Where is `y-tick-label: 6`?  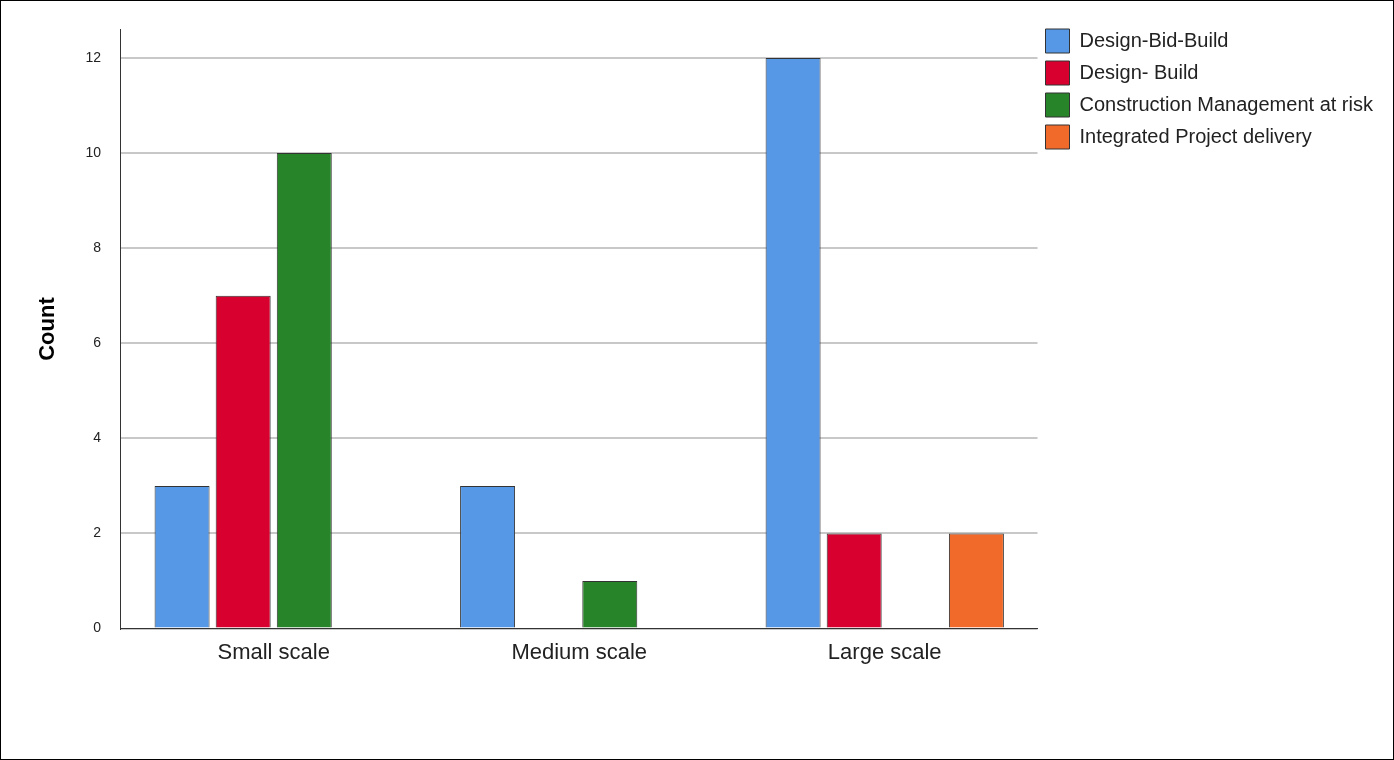 y-tick-label: 6 is located at coordinates (97, 342).